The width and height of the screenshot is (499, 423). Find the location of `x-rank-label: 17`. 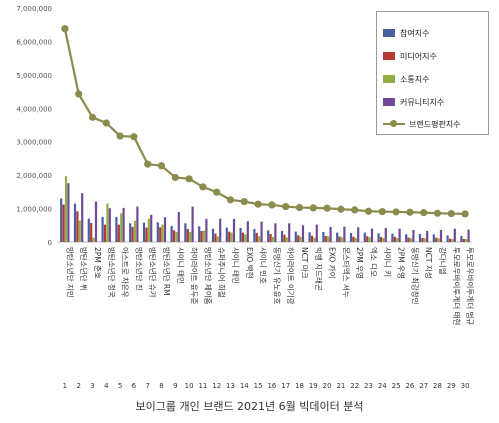

x-rank-label: 17 is located at coordinates (285, 386).